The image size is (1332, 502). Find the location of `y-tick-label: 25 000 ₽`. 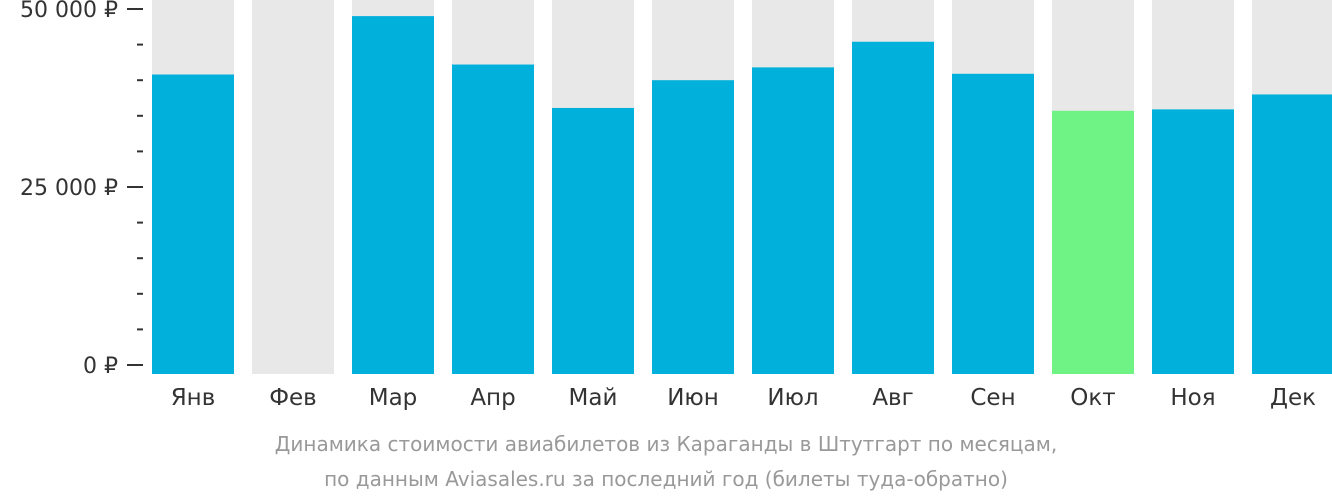

y-tick-label: 25 000 ₽ is located at coordinates (69, 188).